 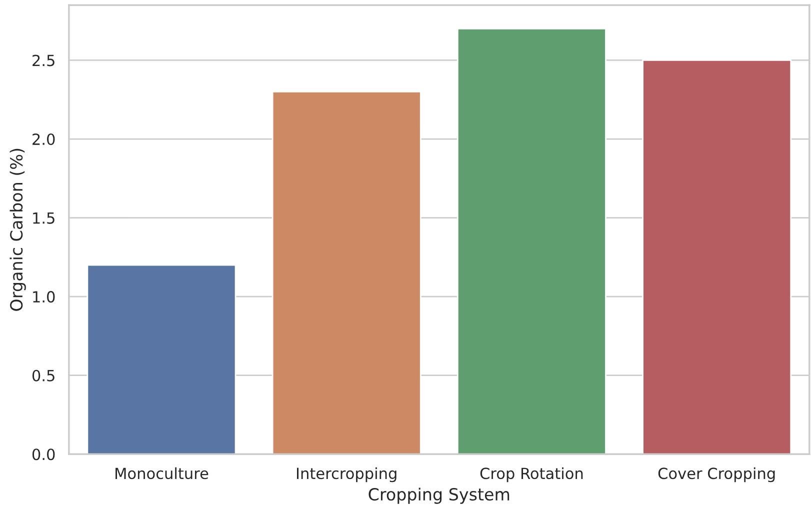 I want to click on y-tick-label: 2.5, so click(x=43, y=60).